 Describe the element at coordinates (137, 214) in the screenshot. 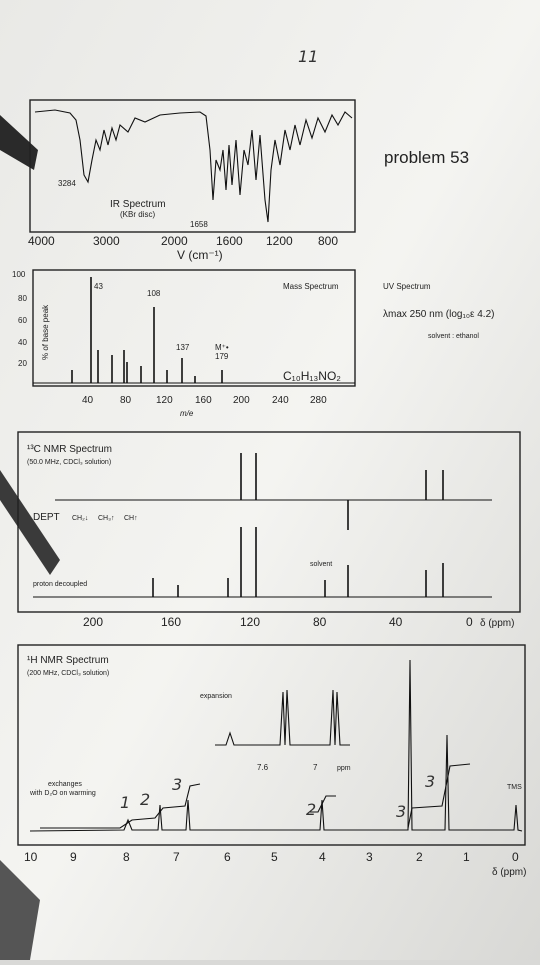

I see `ir-medium: (KBr disc)` at that location.